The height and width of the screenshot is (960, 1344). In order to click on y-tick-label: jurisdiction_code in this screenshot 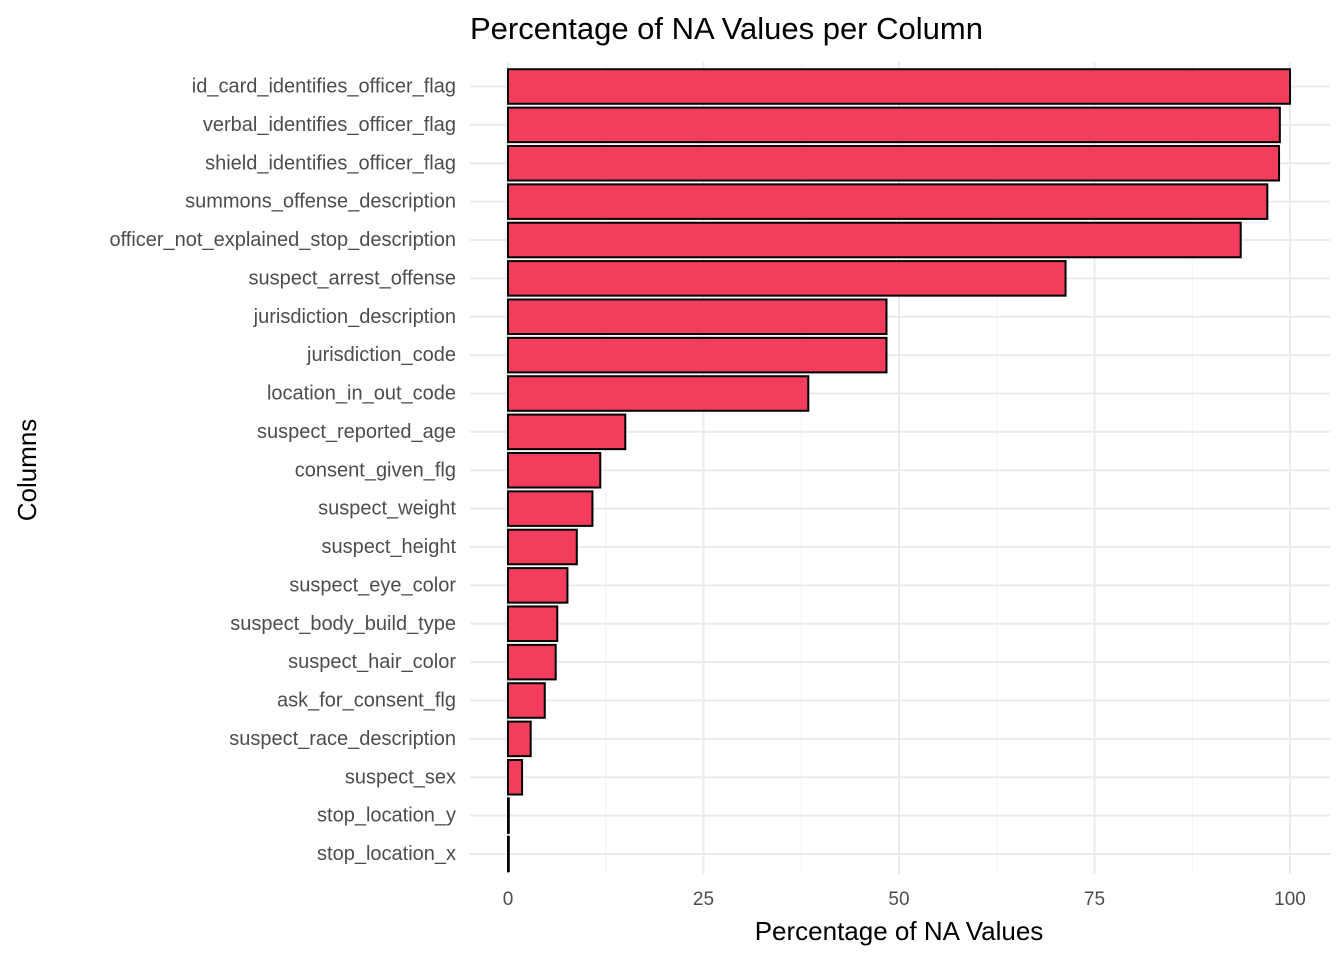, I will do `click(381, 355)`.